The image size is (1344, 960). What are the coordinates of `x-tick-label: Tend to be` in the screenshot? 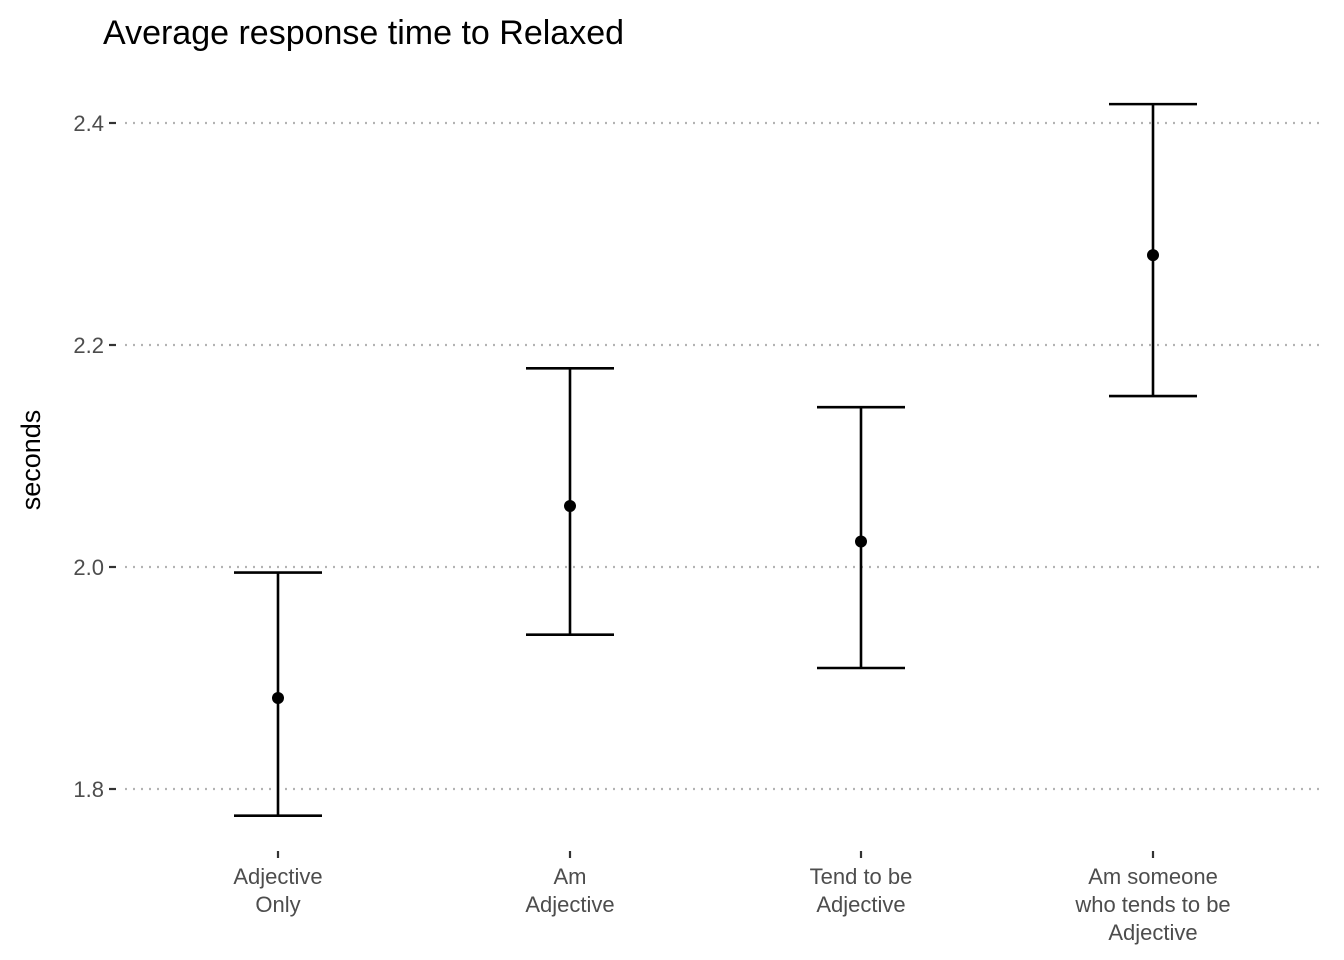 It's located at (861, 876).